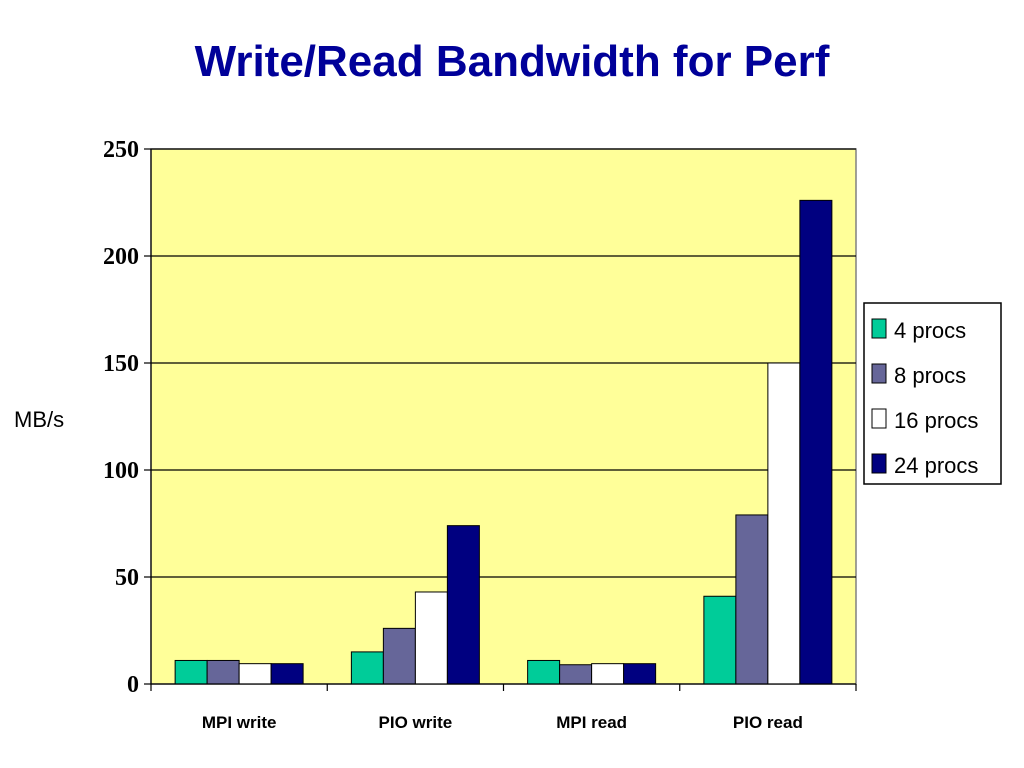  I want to click on x-tick-label: PIO write, so click(416, 722).